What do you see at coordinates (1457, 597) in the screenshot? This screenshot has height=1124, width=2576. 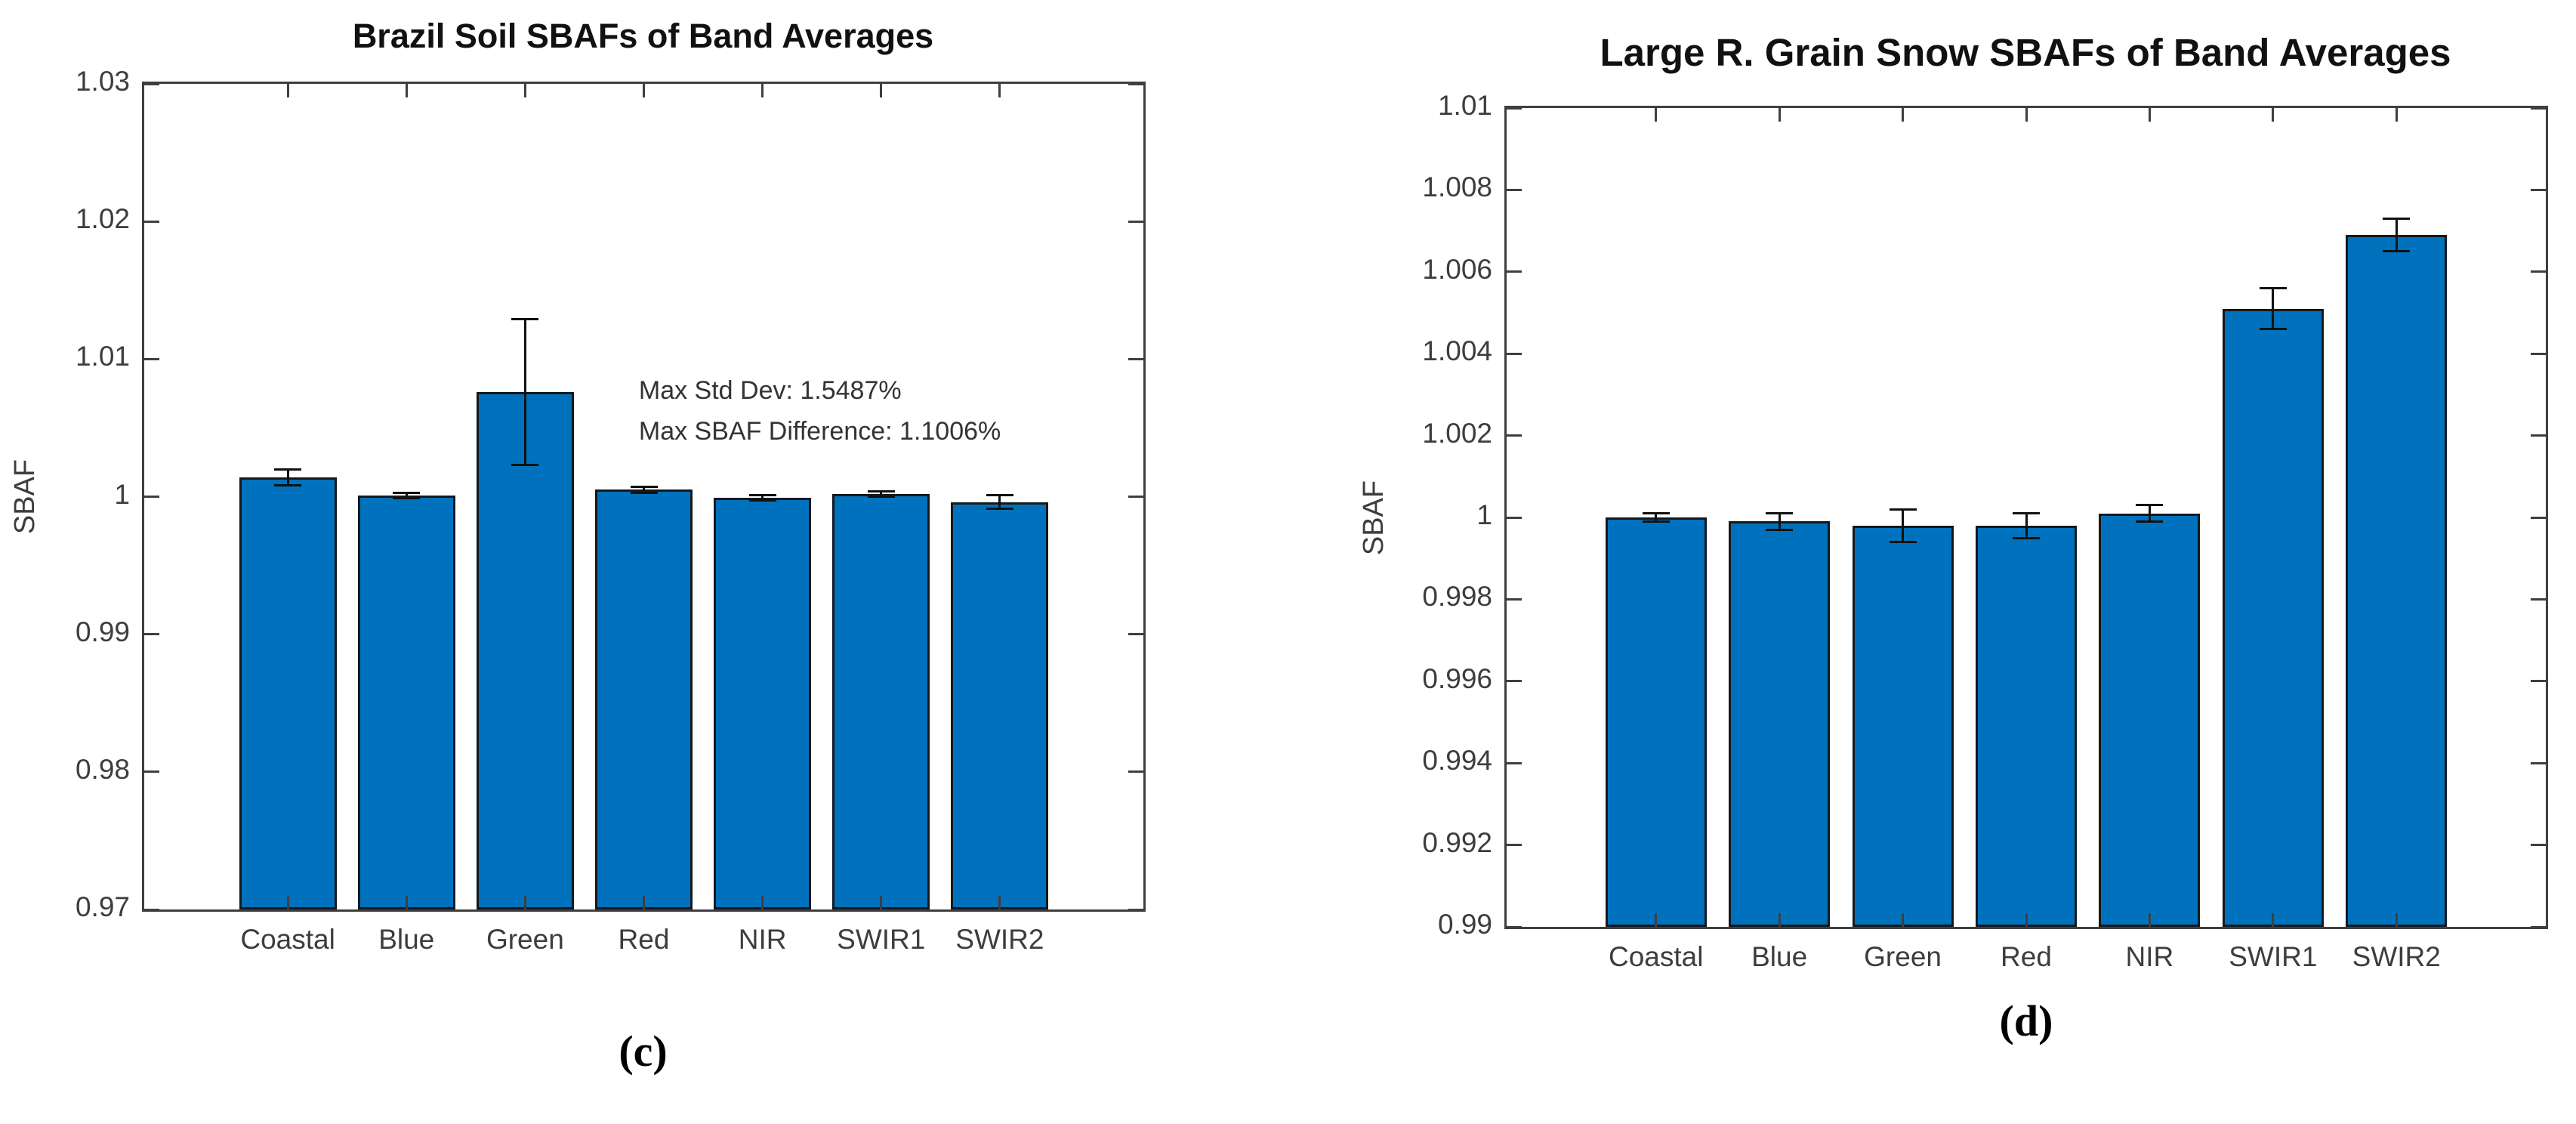 I see `y-tick-label: 0.998` at bounding box center [1457, 597].